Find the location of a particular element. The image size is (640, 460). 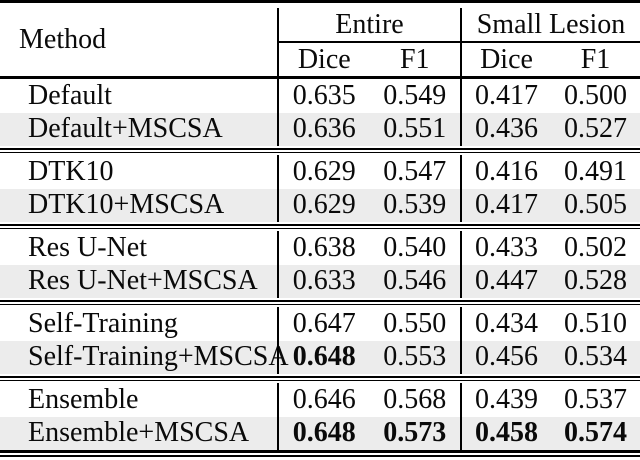

table-row: Self-Training 0.647 0.550 0.434 0.510 is located at coordinates (320, 324).